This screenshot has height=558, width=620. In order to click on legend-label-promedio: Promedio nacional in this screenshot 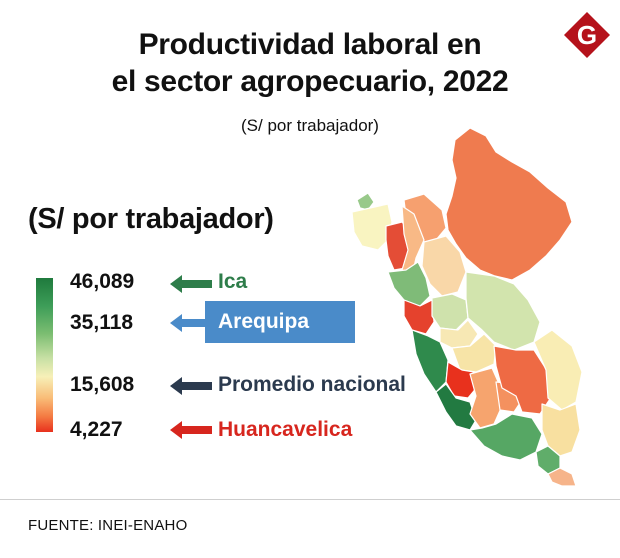, I will do `click(312, 384)`.